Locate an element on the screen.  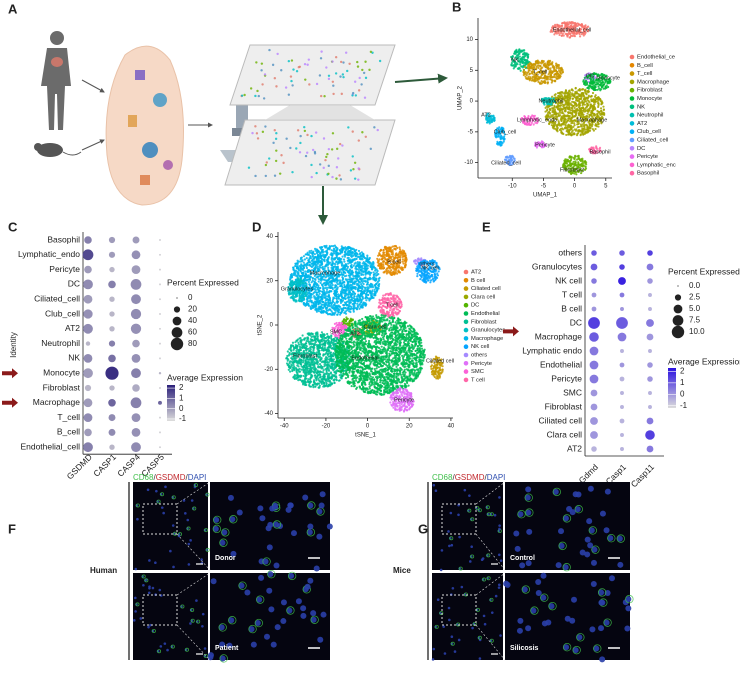
panel-label: E is located at coordinates (486, 226).